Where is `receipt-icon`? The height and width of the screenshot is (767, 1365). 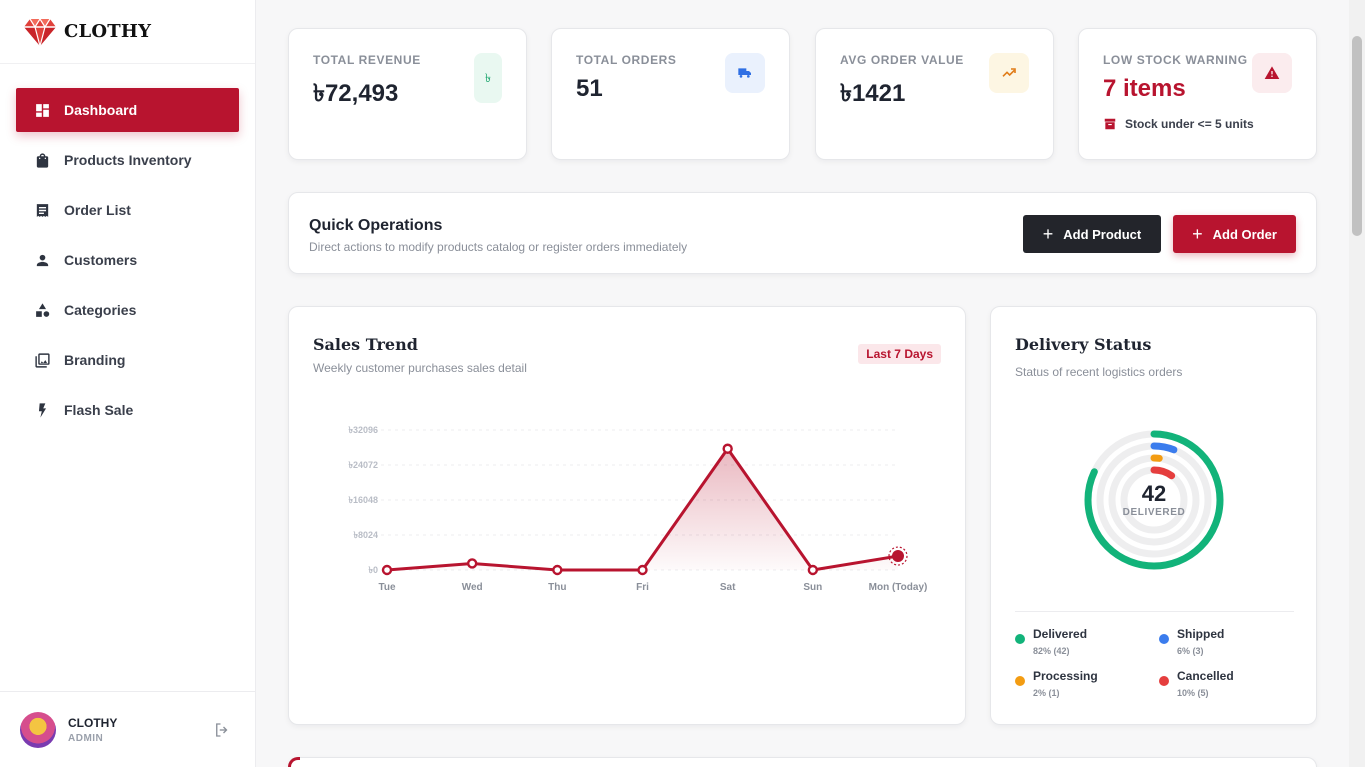 receipt-icon is located at coordinates (42, 210).